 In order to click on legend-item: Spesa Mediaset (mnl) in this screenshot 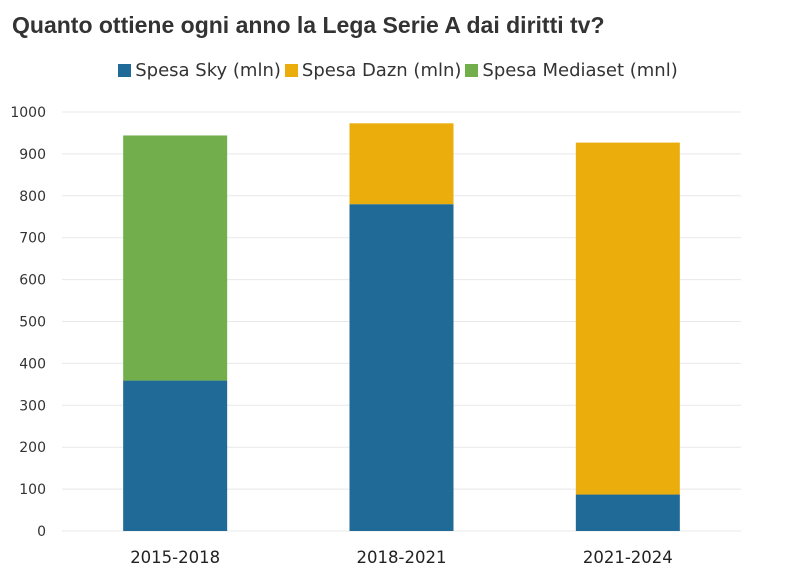, I will do `click(571, 70)`.